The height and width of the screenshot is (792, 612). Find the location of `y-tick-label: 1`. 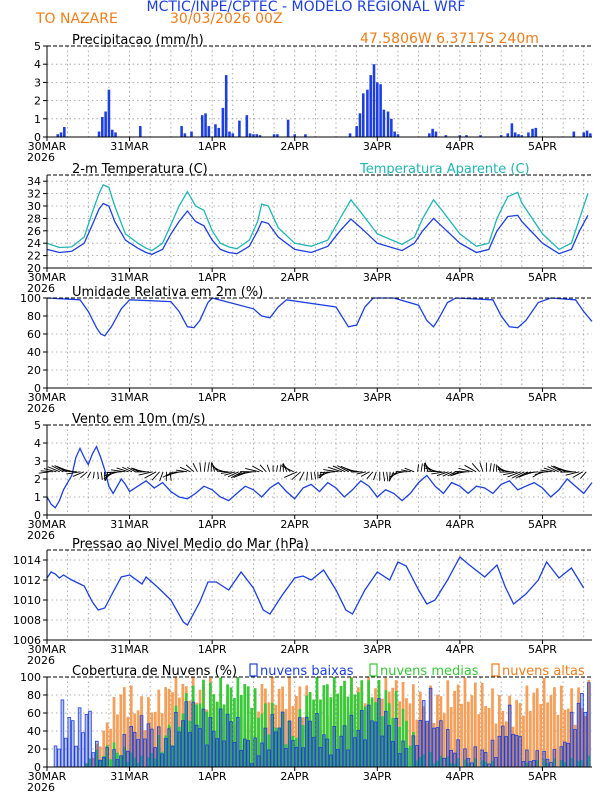

y-tick-label: 1 is located at coordinates (37, 497).